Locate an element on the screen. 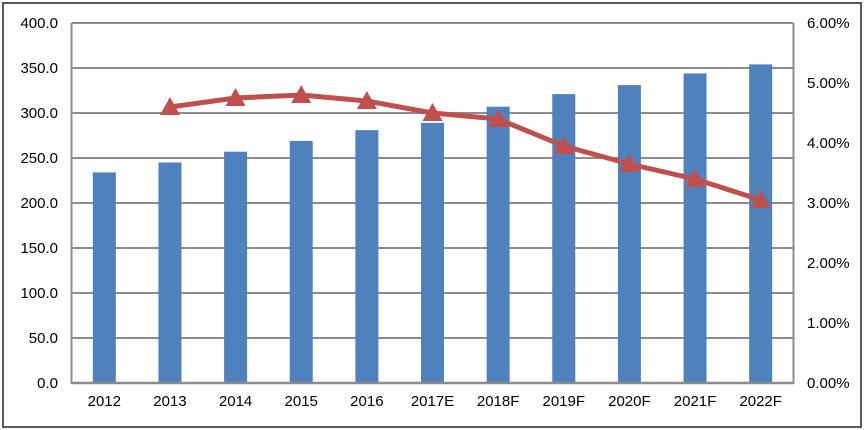 The height and width of the screenshot is (430, 864). right-axis-tick-label: 1.00% is located at coordinates (828, 323).